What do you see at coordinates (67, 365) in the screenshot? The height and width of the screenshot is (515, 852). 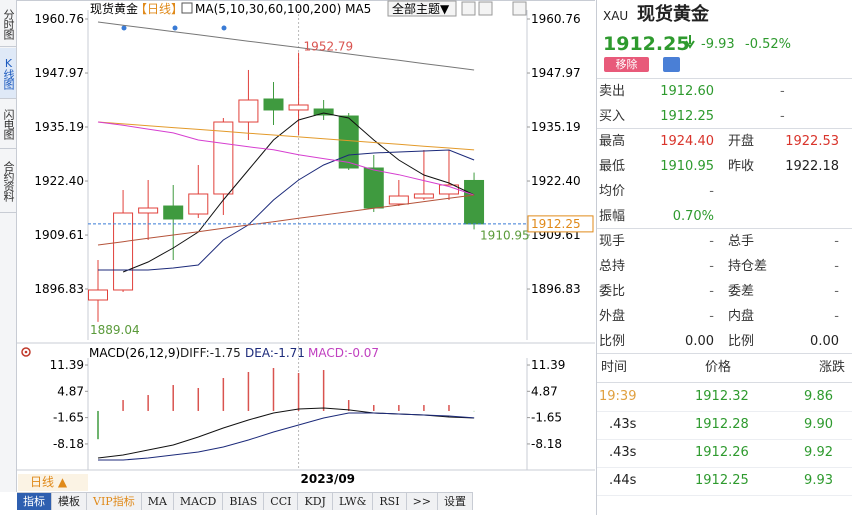 I see `y-tick-label: 11.39` at bounding box center [67, 365].